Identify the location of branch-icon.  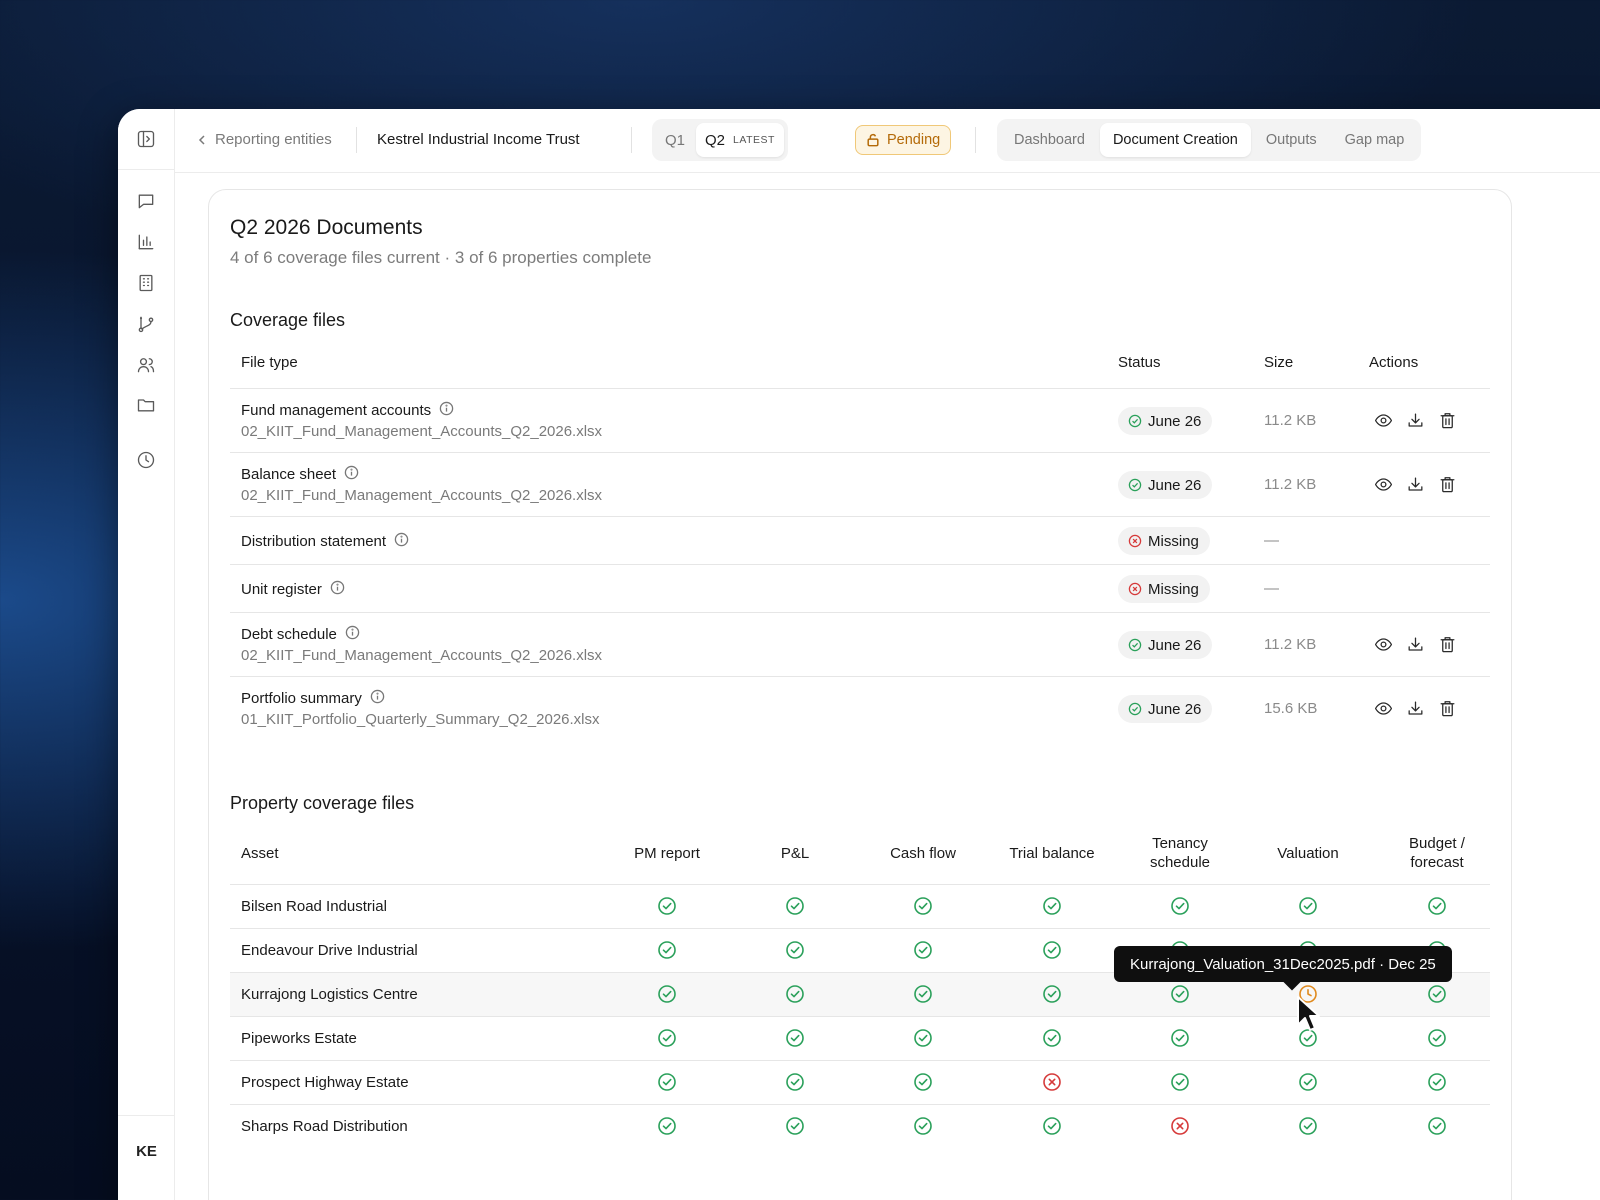
(146, 324).